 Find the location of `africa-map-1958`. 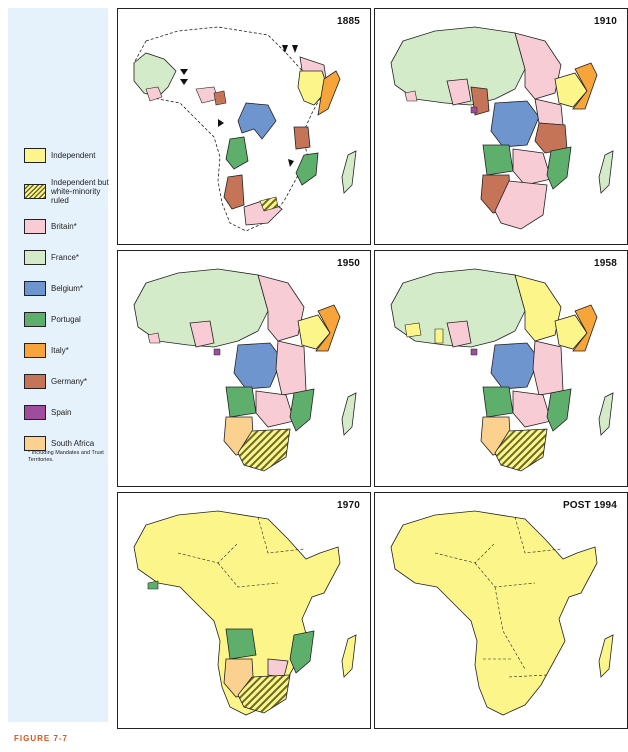

africa-map-1958 is located at coordinates (502, 370).